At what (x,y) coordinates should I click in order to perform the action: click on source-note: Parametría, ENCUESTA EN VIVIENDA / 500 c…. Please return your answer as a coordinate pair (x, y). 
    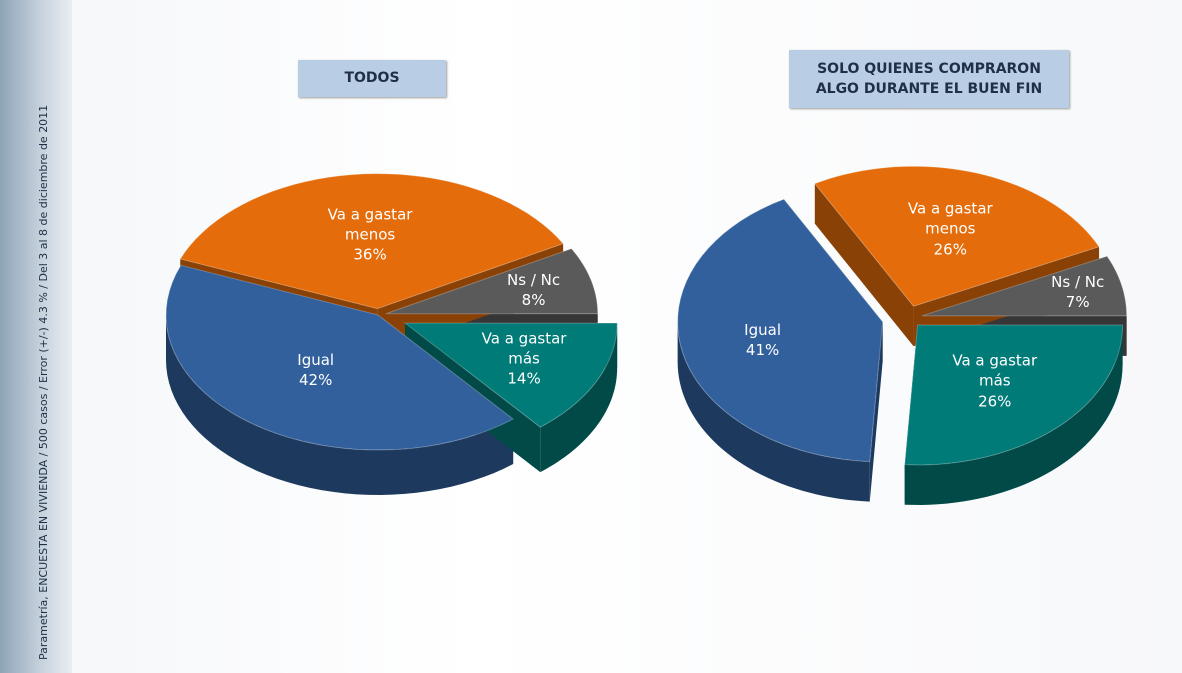
    Looking at the image, I should click on (43, 382).